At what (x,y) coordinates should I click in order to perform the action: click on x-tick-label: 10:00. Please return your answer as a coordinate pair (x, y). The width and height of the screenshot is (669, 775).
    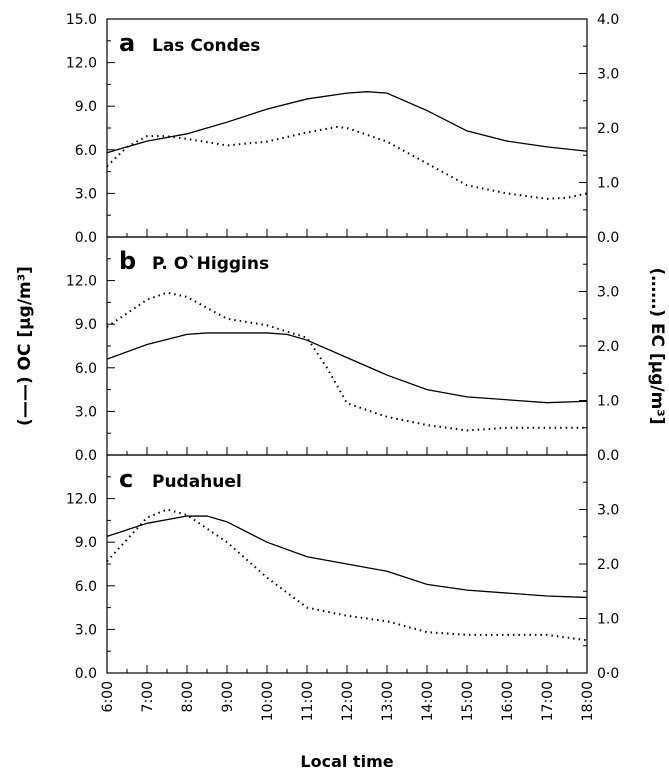
    Looking at the image, I should click on (268, 701).